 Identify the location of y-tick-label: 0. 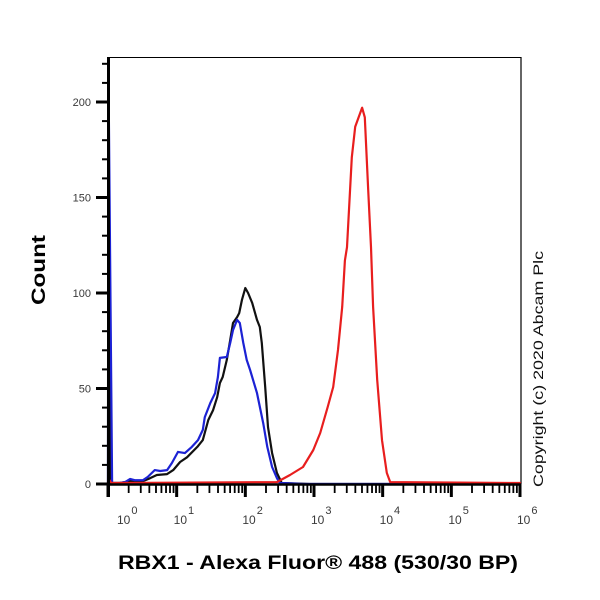
(88, 485).